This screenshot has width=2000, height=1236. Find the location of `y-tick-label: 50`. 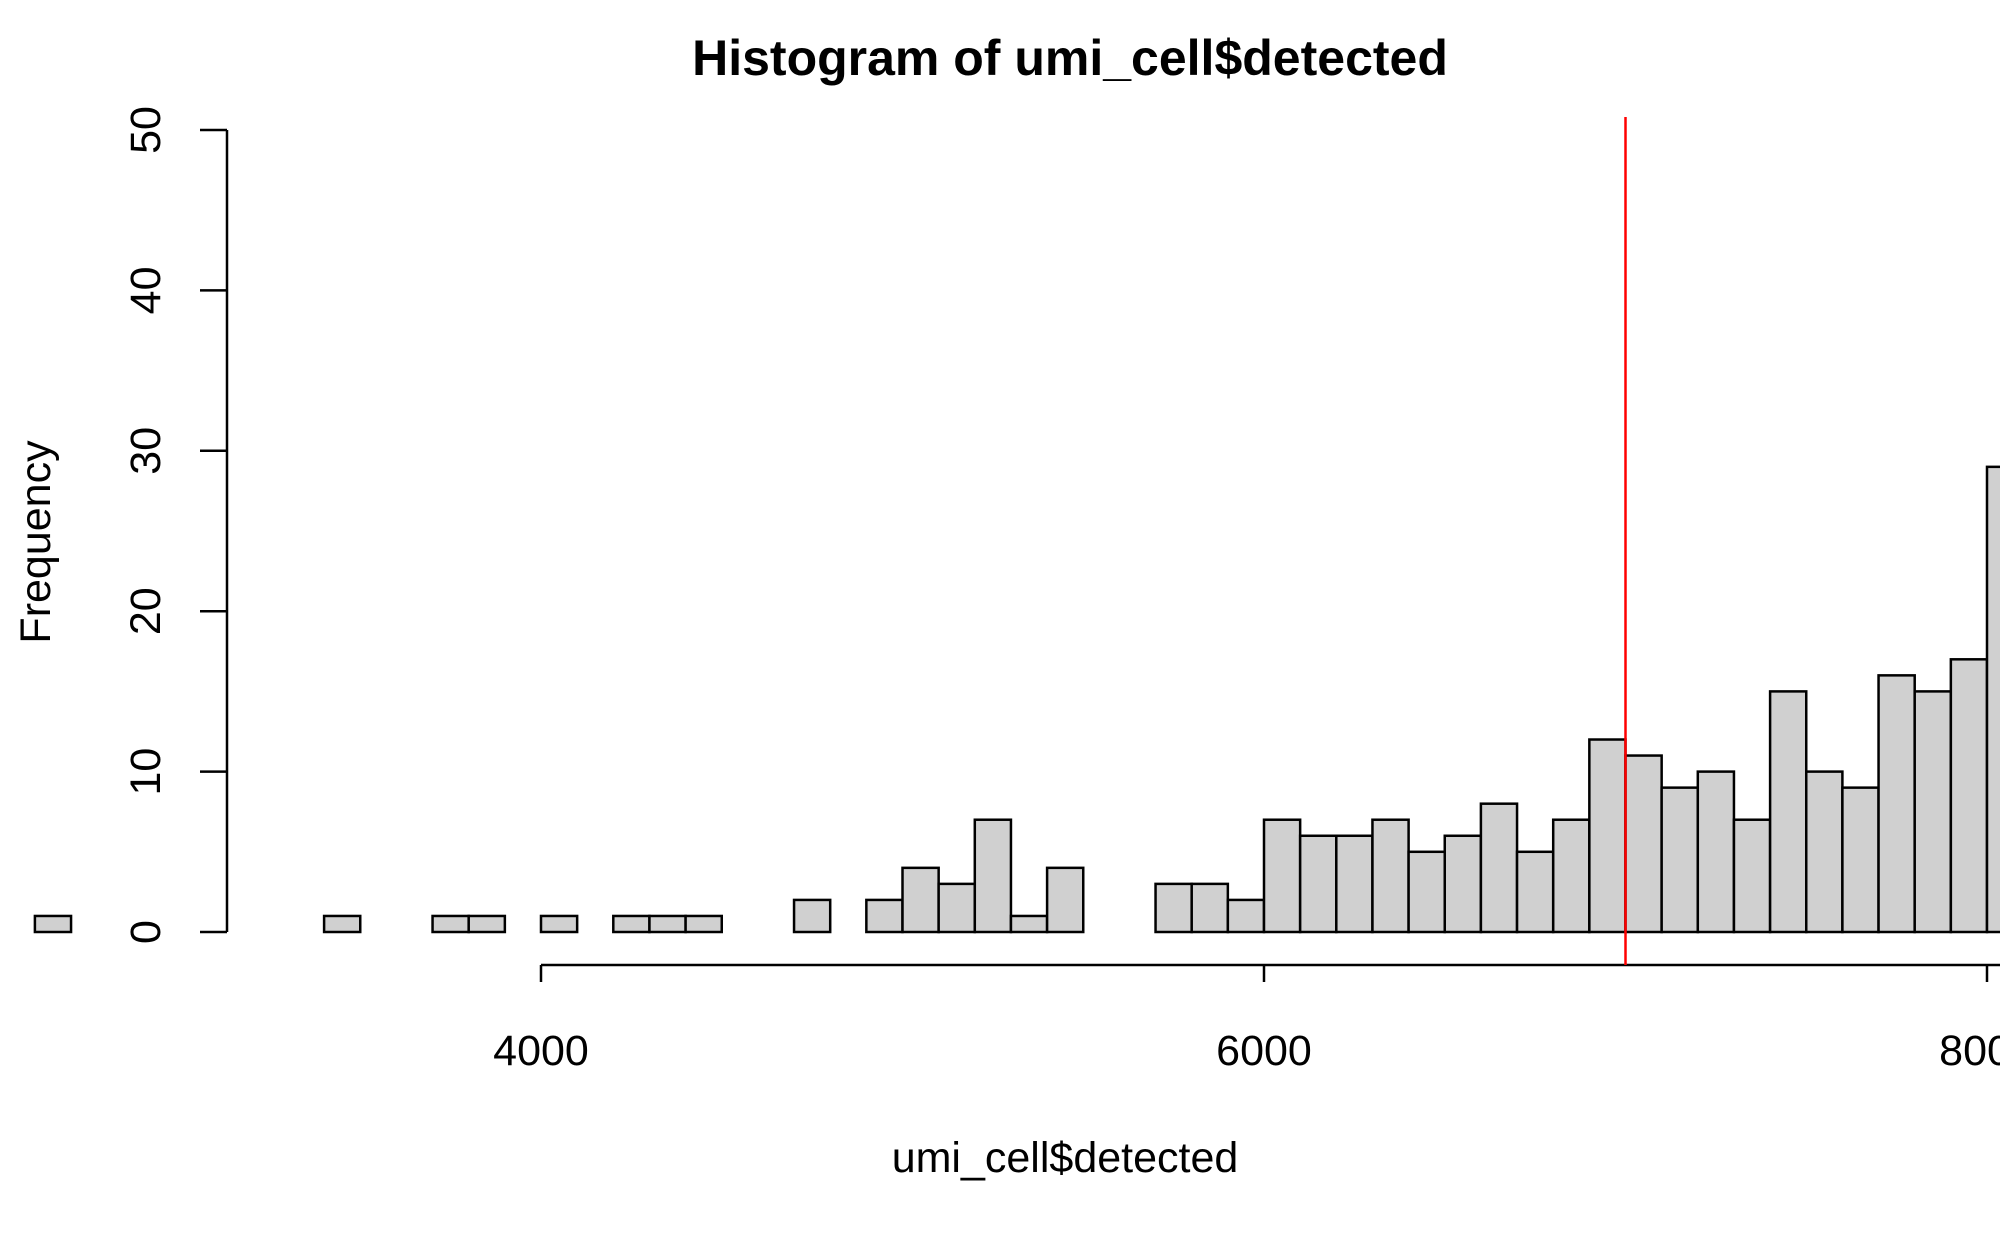

y-tick-label: 50 is located at coordinates (146, 130).